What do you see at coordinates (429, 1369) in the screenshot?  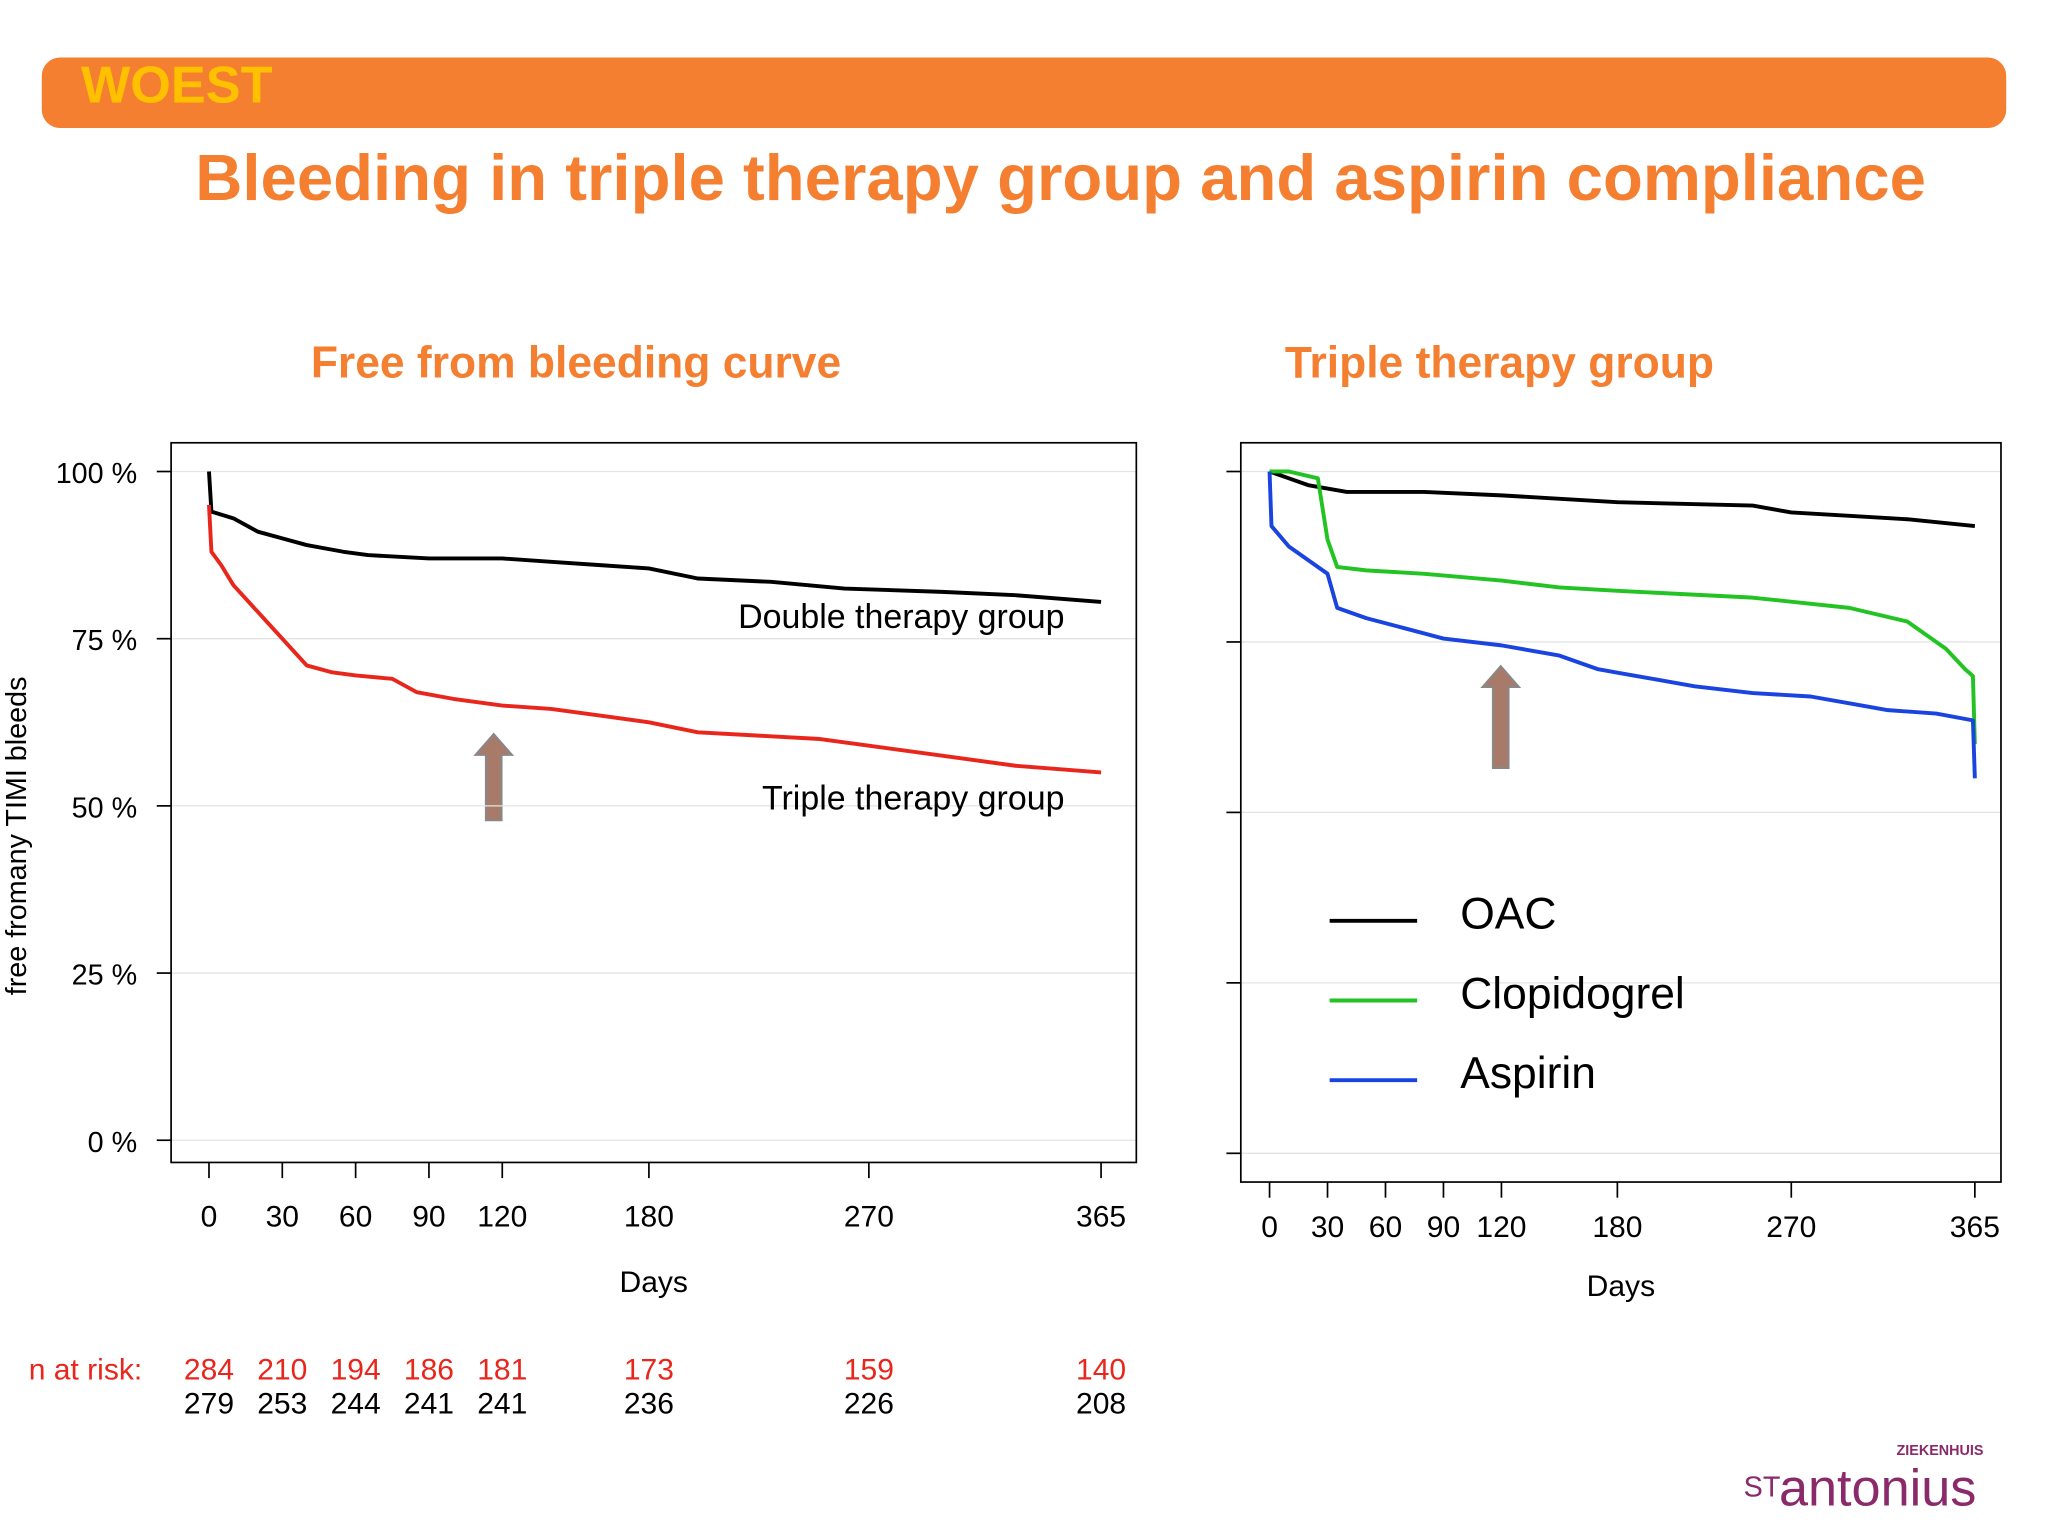 I see `risk-count: 186` at bounding box center [429, 1369].